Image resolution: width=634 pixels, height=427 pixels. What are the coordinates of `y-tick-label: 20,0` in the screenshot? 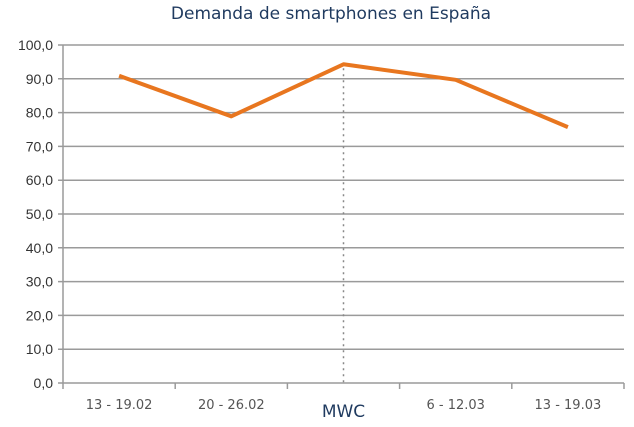 It's located at (39, 315).